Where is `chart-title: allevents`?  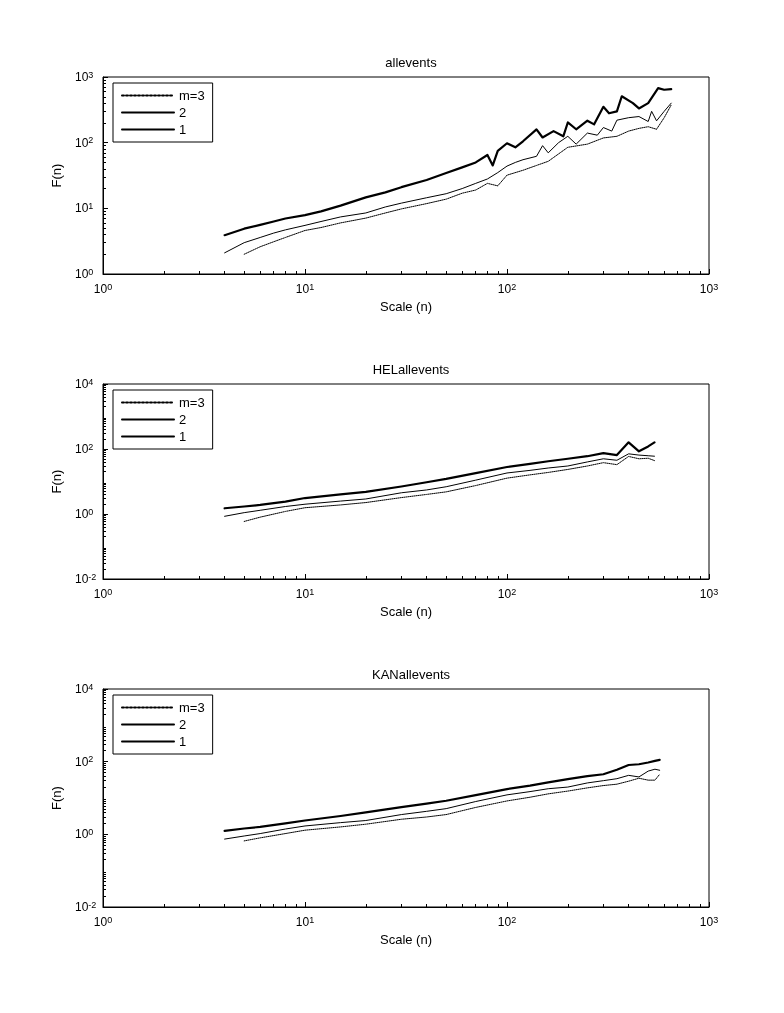
chart-title: allevents is located at coordinates (411, 62).